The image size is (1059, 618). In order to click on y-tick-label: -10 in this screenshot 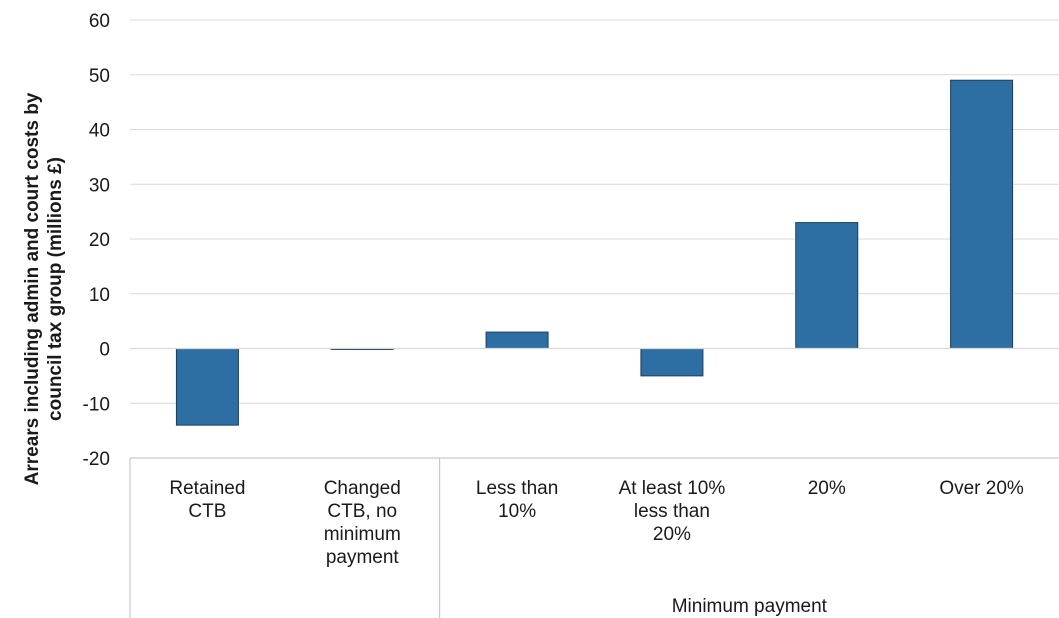, I will do `click(96, 404)`.